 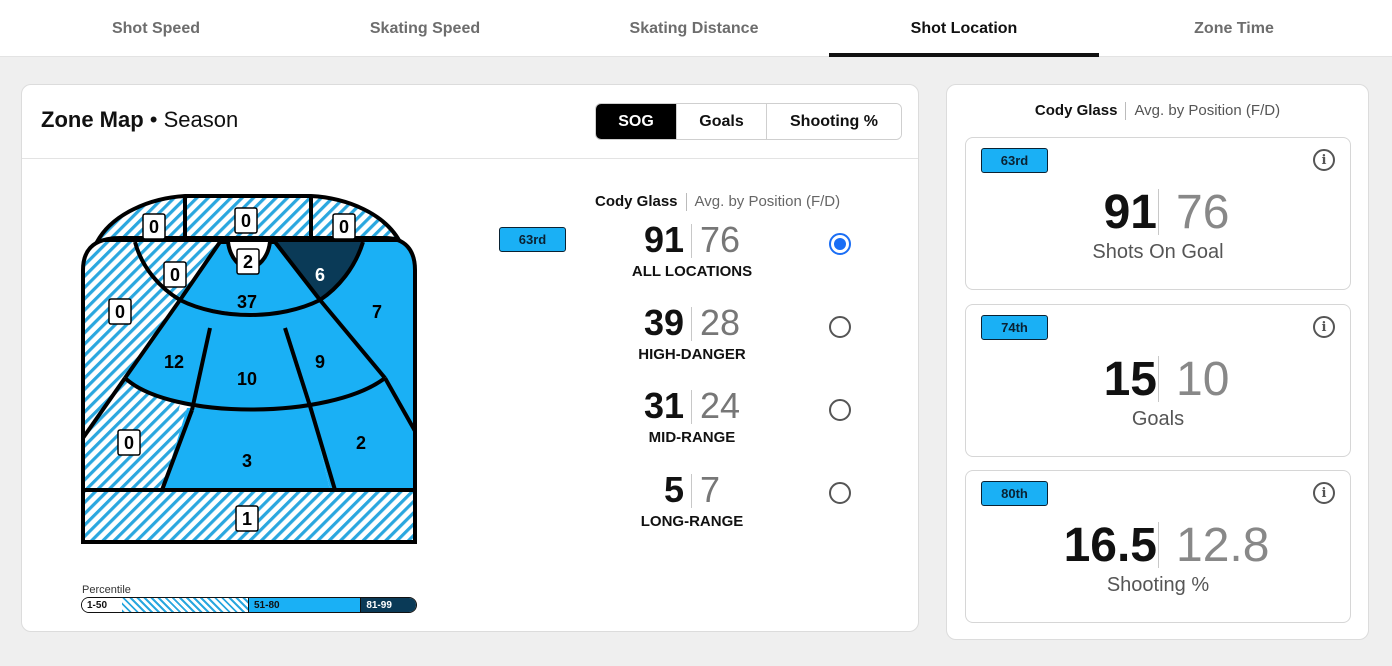 I want to click on radio-all-locations, so click(x=840, y=244).